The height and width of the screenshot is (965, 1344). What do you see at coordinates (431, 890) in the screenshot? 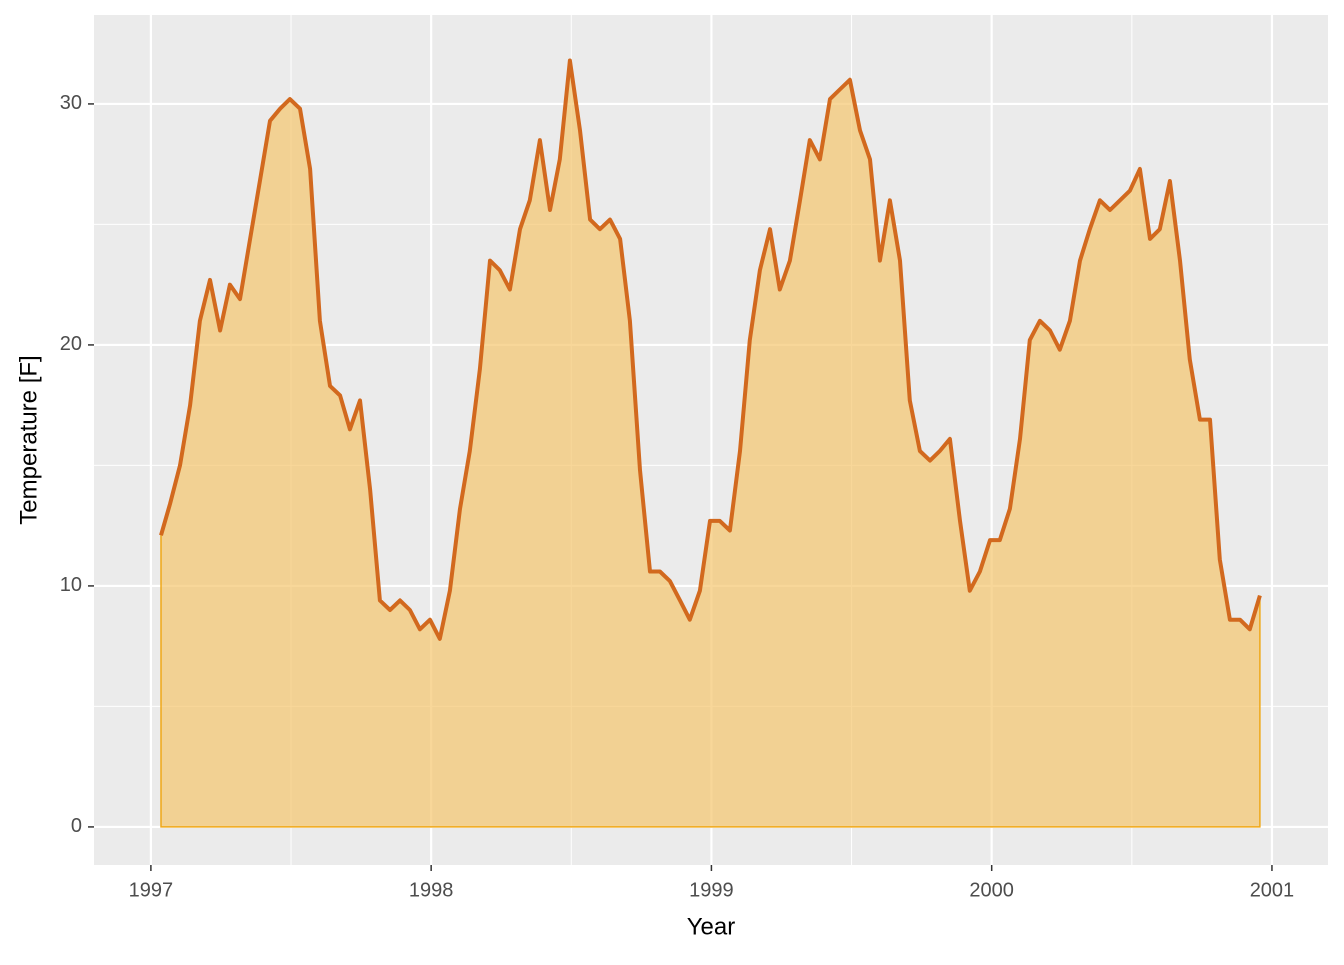
I see `x-tick-label: 1998` at bounding box center [431, 890].